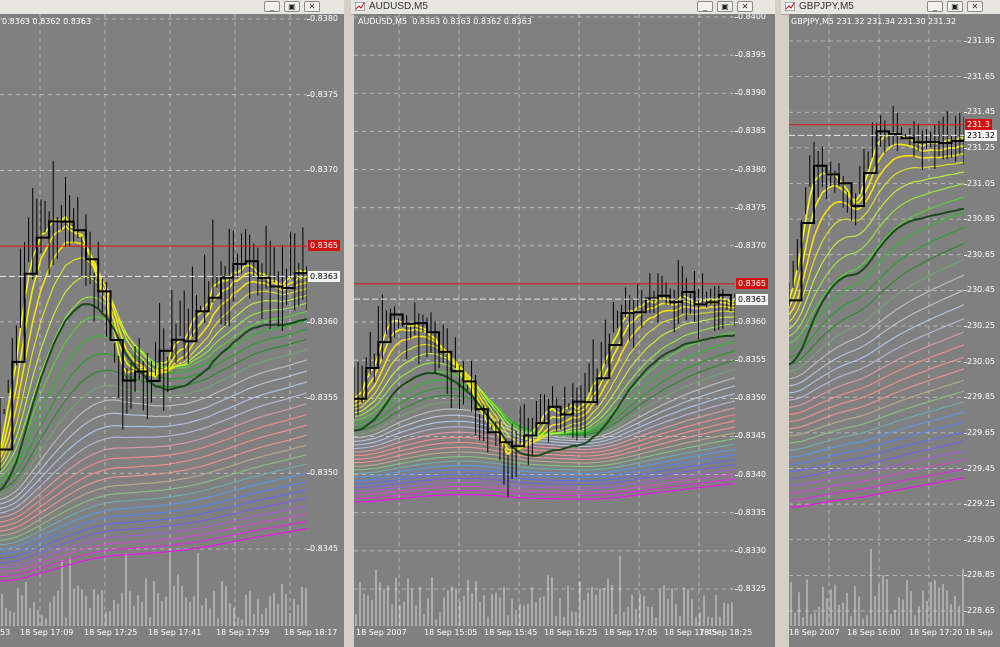  I want to click on price-tick-label: 230.85, so click(981, 219).